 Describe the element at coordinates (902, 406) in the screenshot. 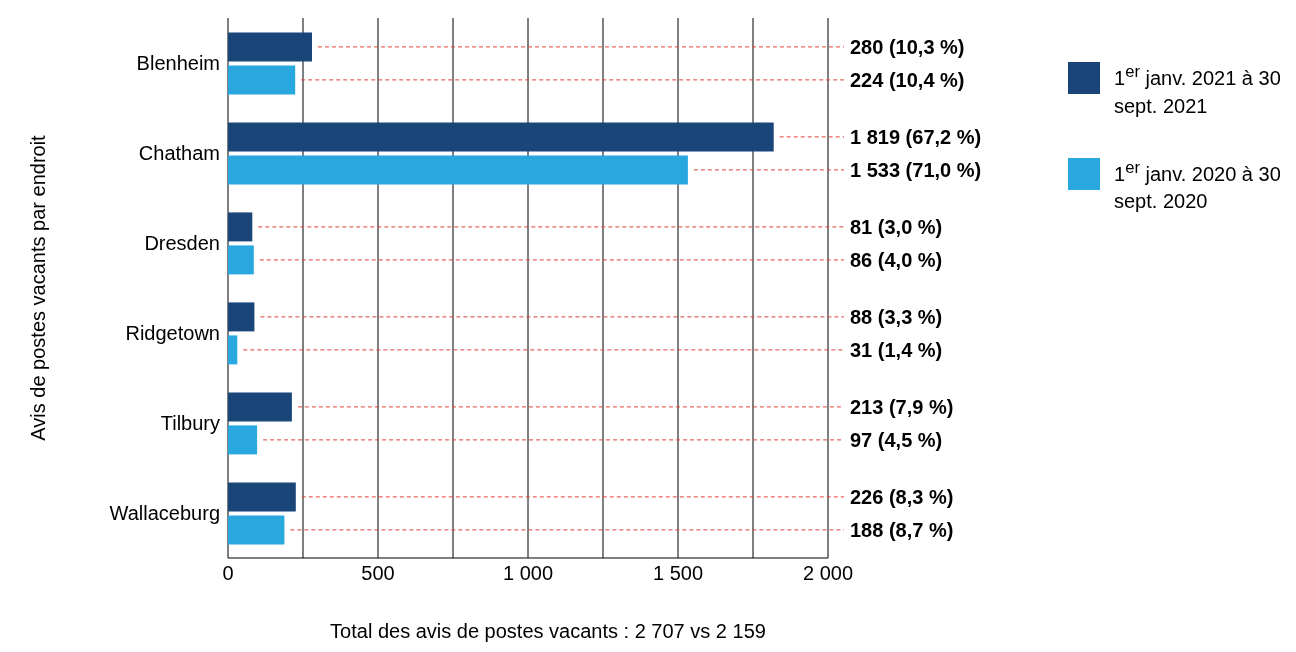

I see `data-label: 213 (7,9 %)` at that location.